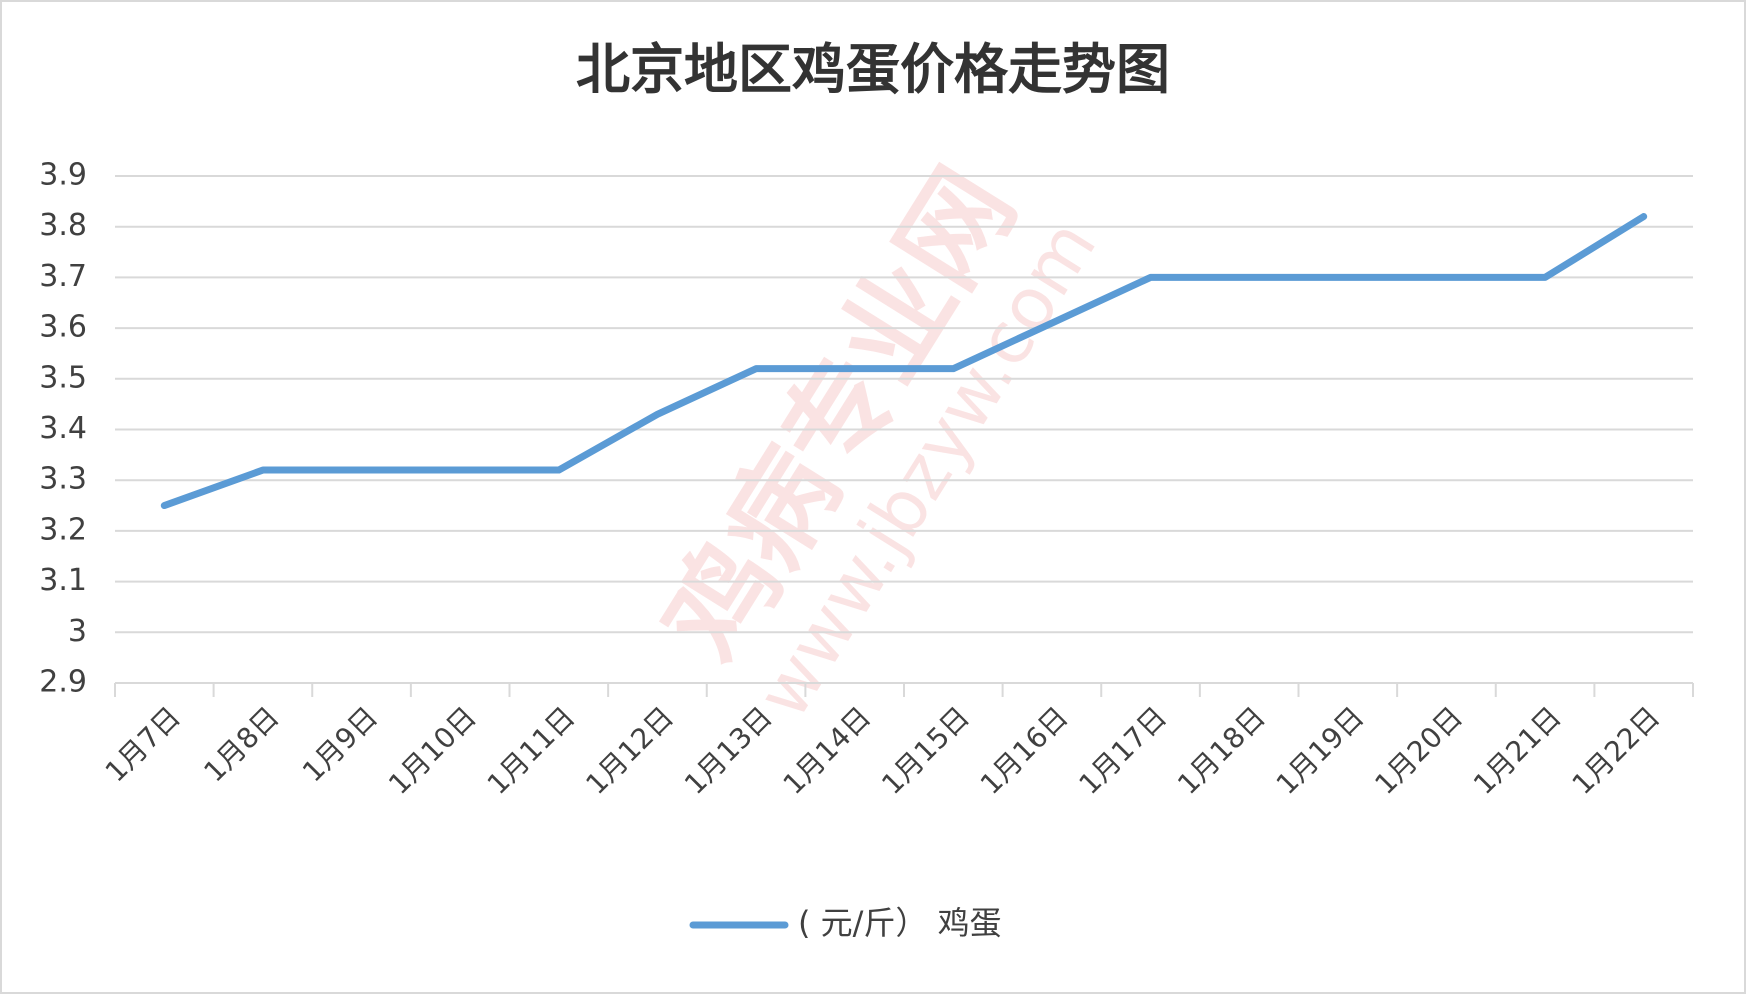 Image resolution: width=1746 pixels, height=994 pixels. Describe the element at coordinates (63, 529) in the screenshot. I see `y-tick-label: 3.2` at that location.